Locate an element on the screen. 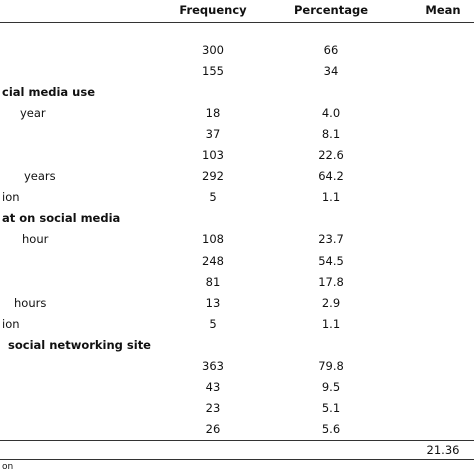  cell-value: 66 is located at coordinates (331, 50).